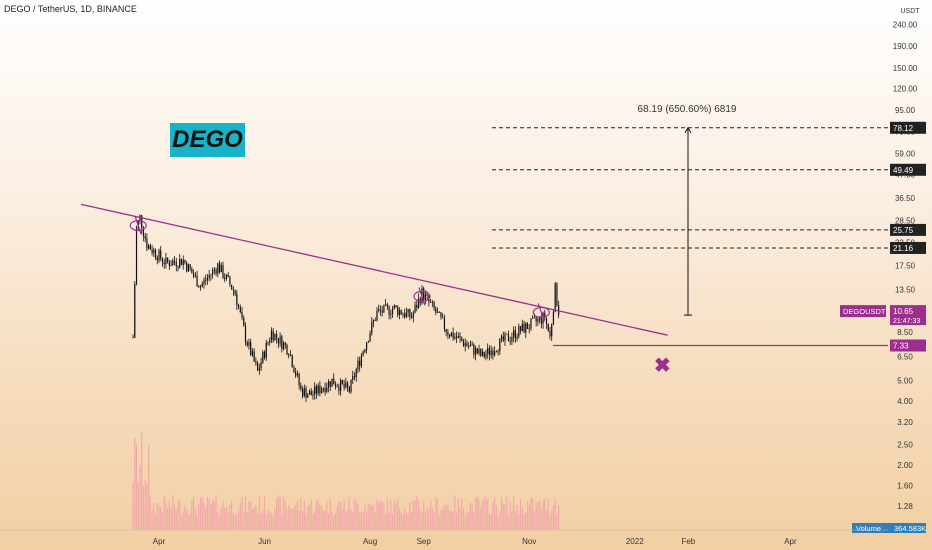 The height and width of the screenshot is (550, 932). Describe the element at coordinates (264, 541) in the screenshot. I see `x-tick-label: Jun` at that location.